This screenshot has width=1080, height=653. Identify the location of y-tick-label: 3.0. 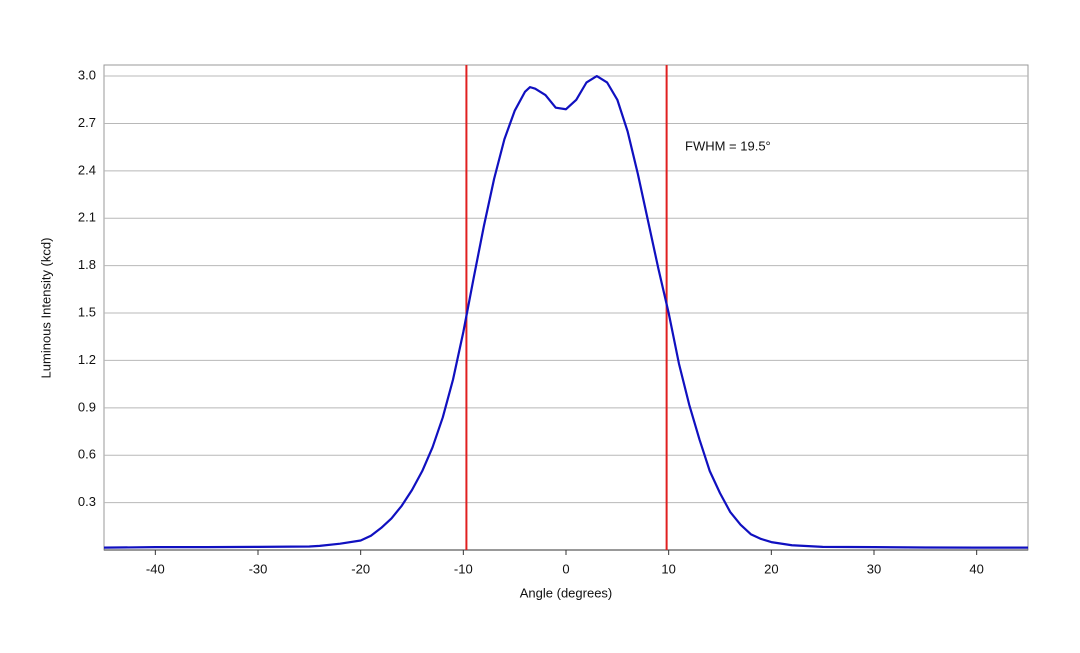
(87, 74).